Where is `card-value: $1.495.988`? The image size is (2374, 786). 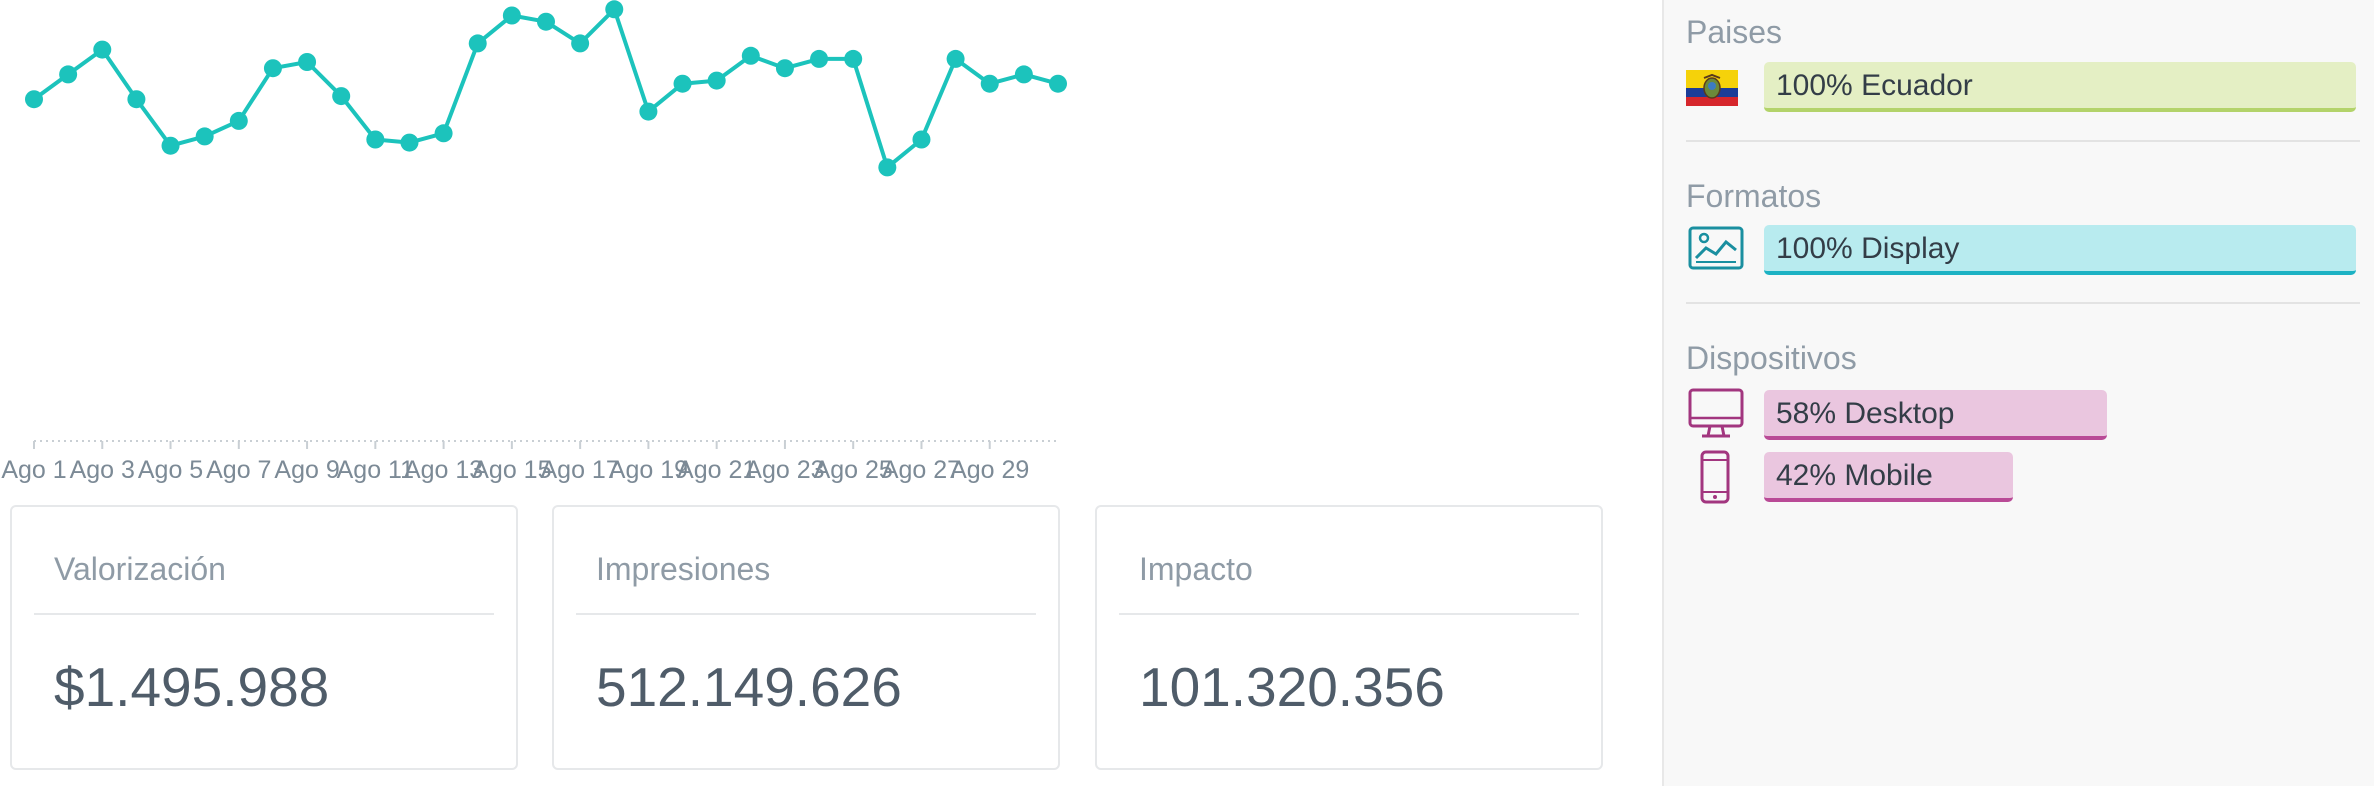 card-value: $1.495.988 is located at coordinates (192, 687).